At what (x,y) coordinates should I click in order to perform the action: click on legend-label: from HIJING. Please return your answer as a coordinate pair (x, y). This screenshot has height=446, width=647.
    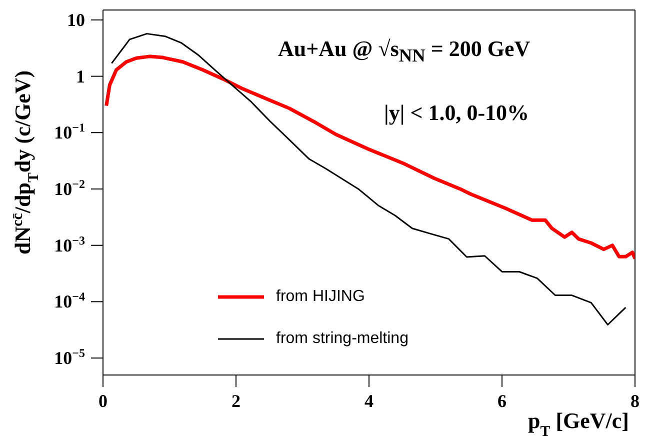
    Looking at the image, I should click on (320, 297).